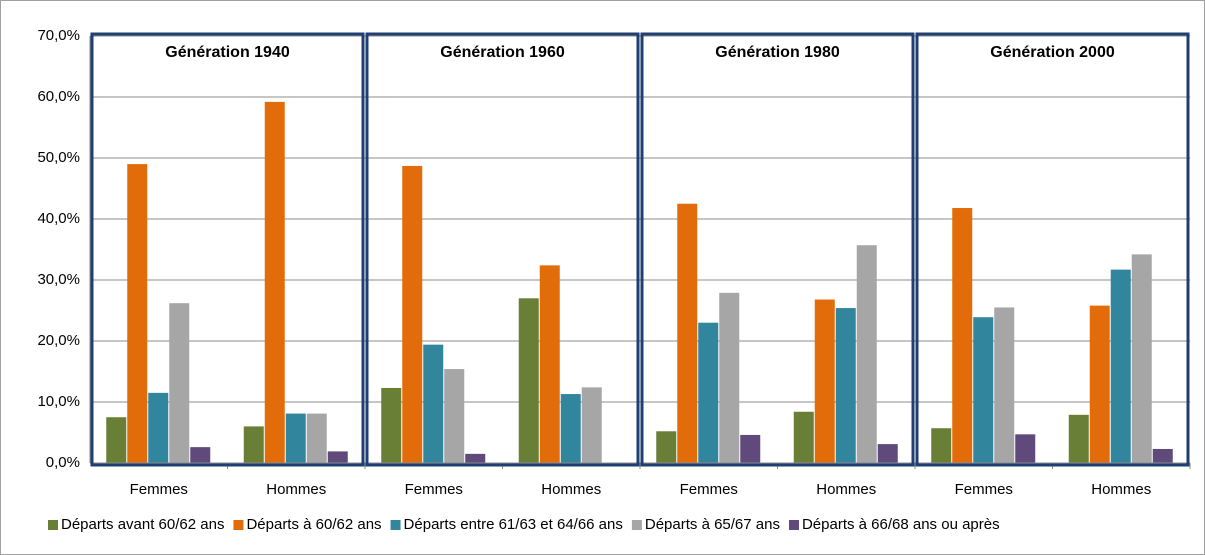 Image resolution: width=1205 pixels, height=555 pixels. What do you see at coordinates (227, 52) in the screenshot?
I see `panel-title: Génération 1940` at bounding box center [227, 52].